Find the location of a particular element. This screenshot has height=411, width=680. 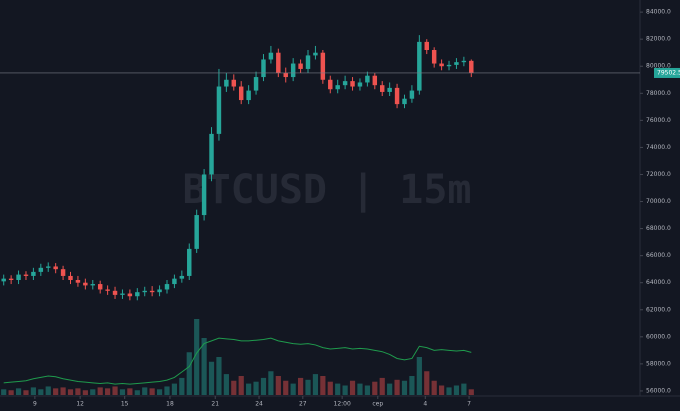

watermark: BTCUSD | 15m is located at coordinates (327, 190).